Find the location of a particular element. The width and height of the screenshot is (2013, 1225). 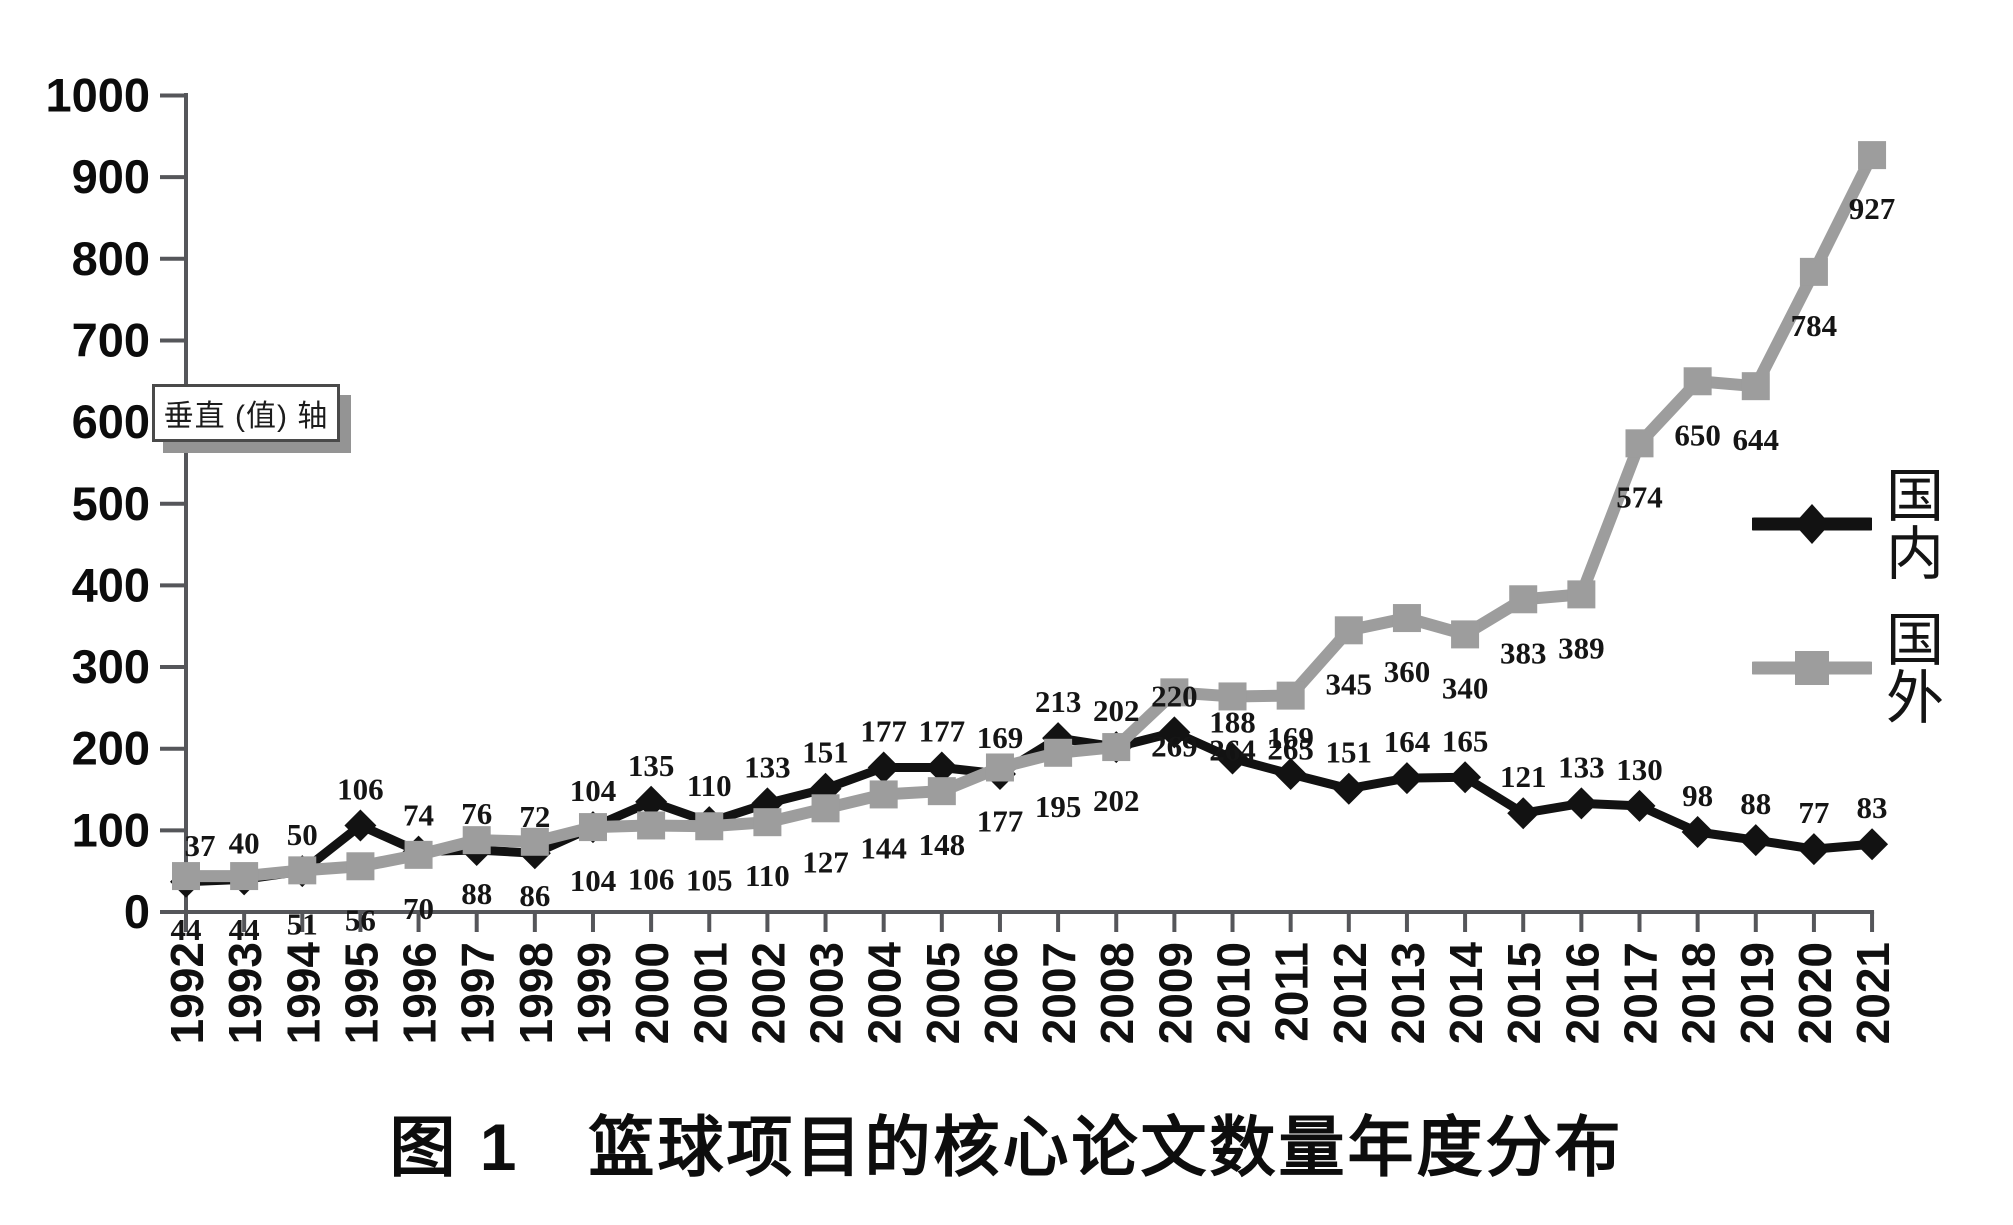

data-label-foreign: 202 is located at coordinates (1116, 800).